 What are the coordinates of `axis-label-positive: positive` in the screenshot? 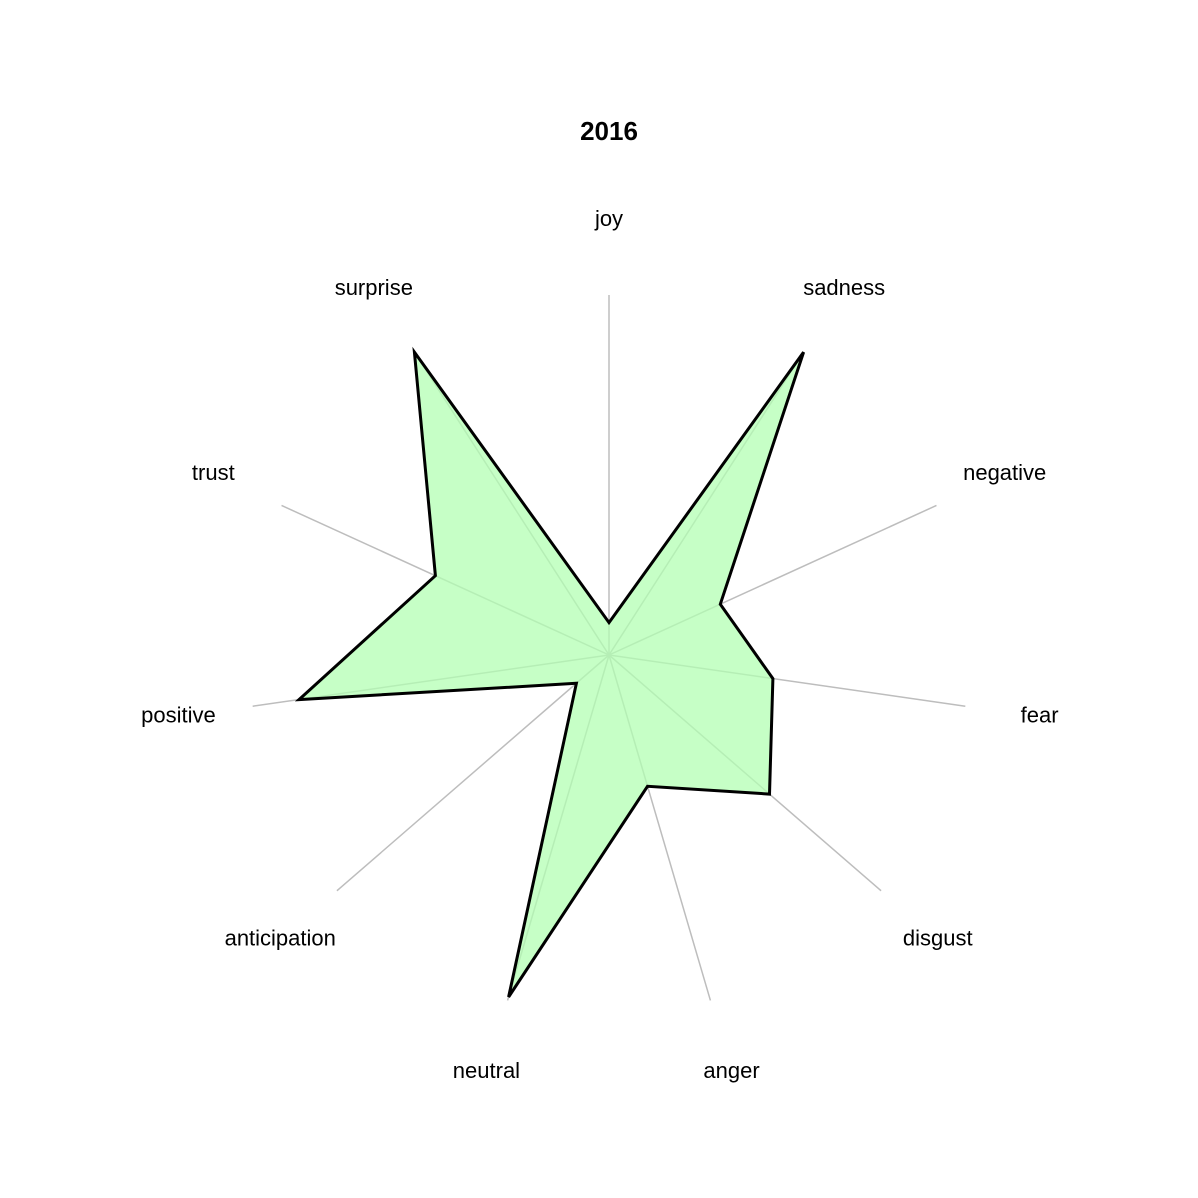 It's located at (178, 715).